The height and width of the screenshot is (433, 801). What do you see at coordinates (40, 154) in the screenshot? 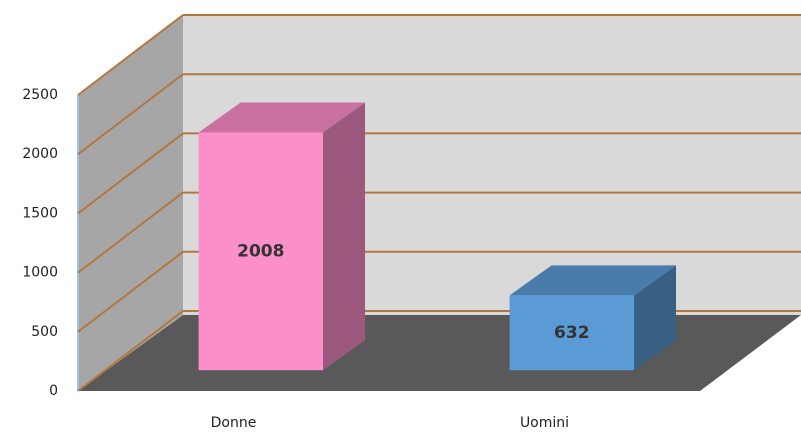
I see `y-tick-label: 2000` at bounding box center [40, 154].